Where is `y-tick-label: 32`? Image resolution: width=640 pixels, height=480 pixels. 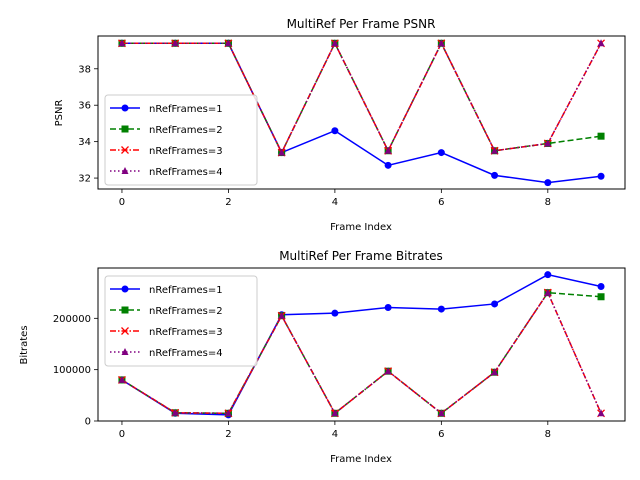
y-tick-label: 32 is located at coordinates (84, 179).